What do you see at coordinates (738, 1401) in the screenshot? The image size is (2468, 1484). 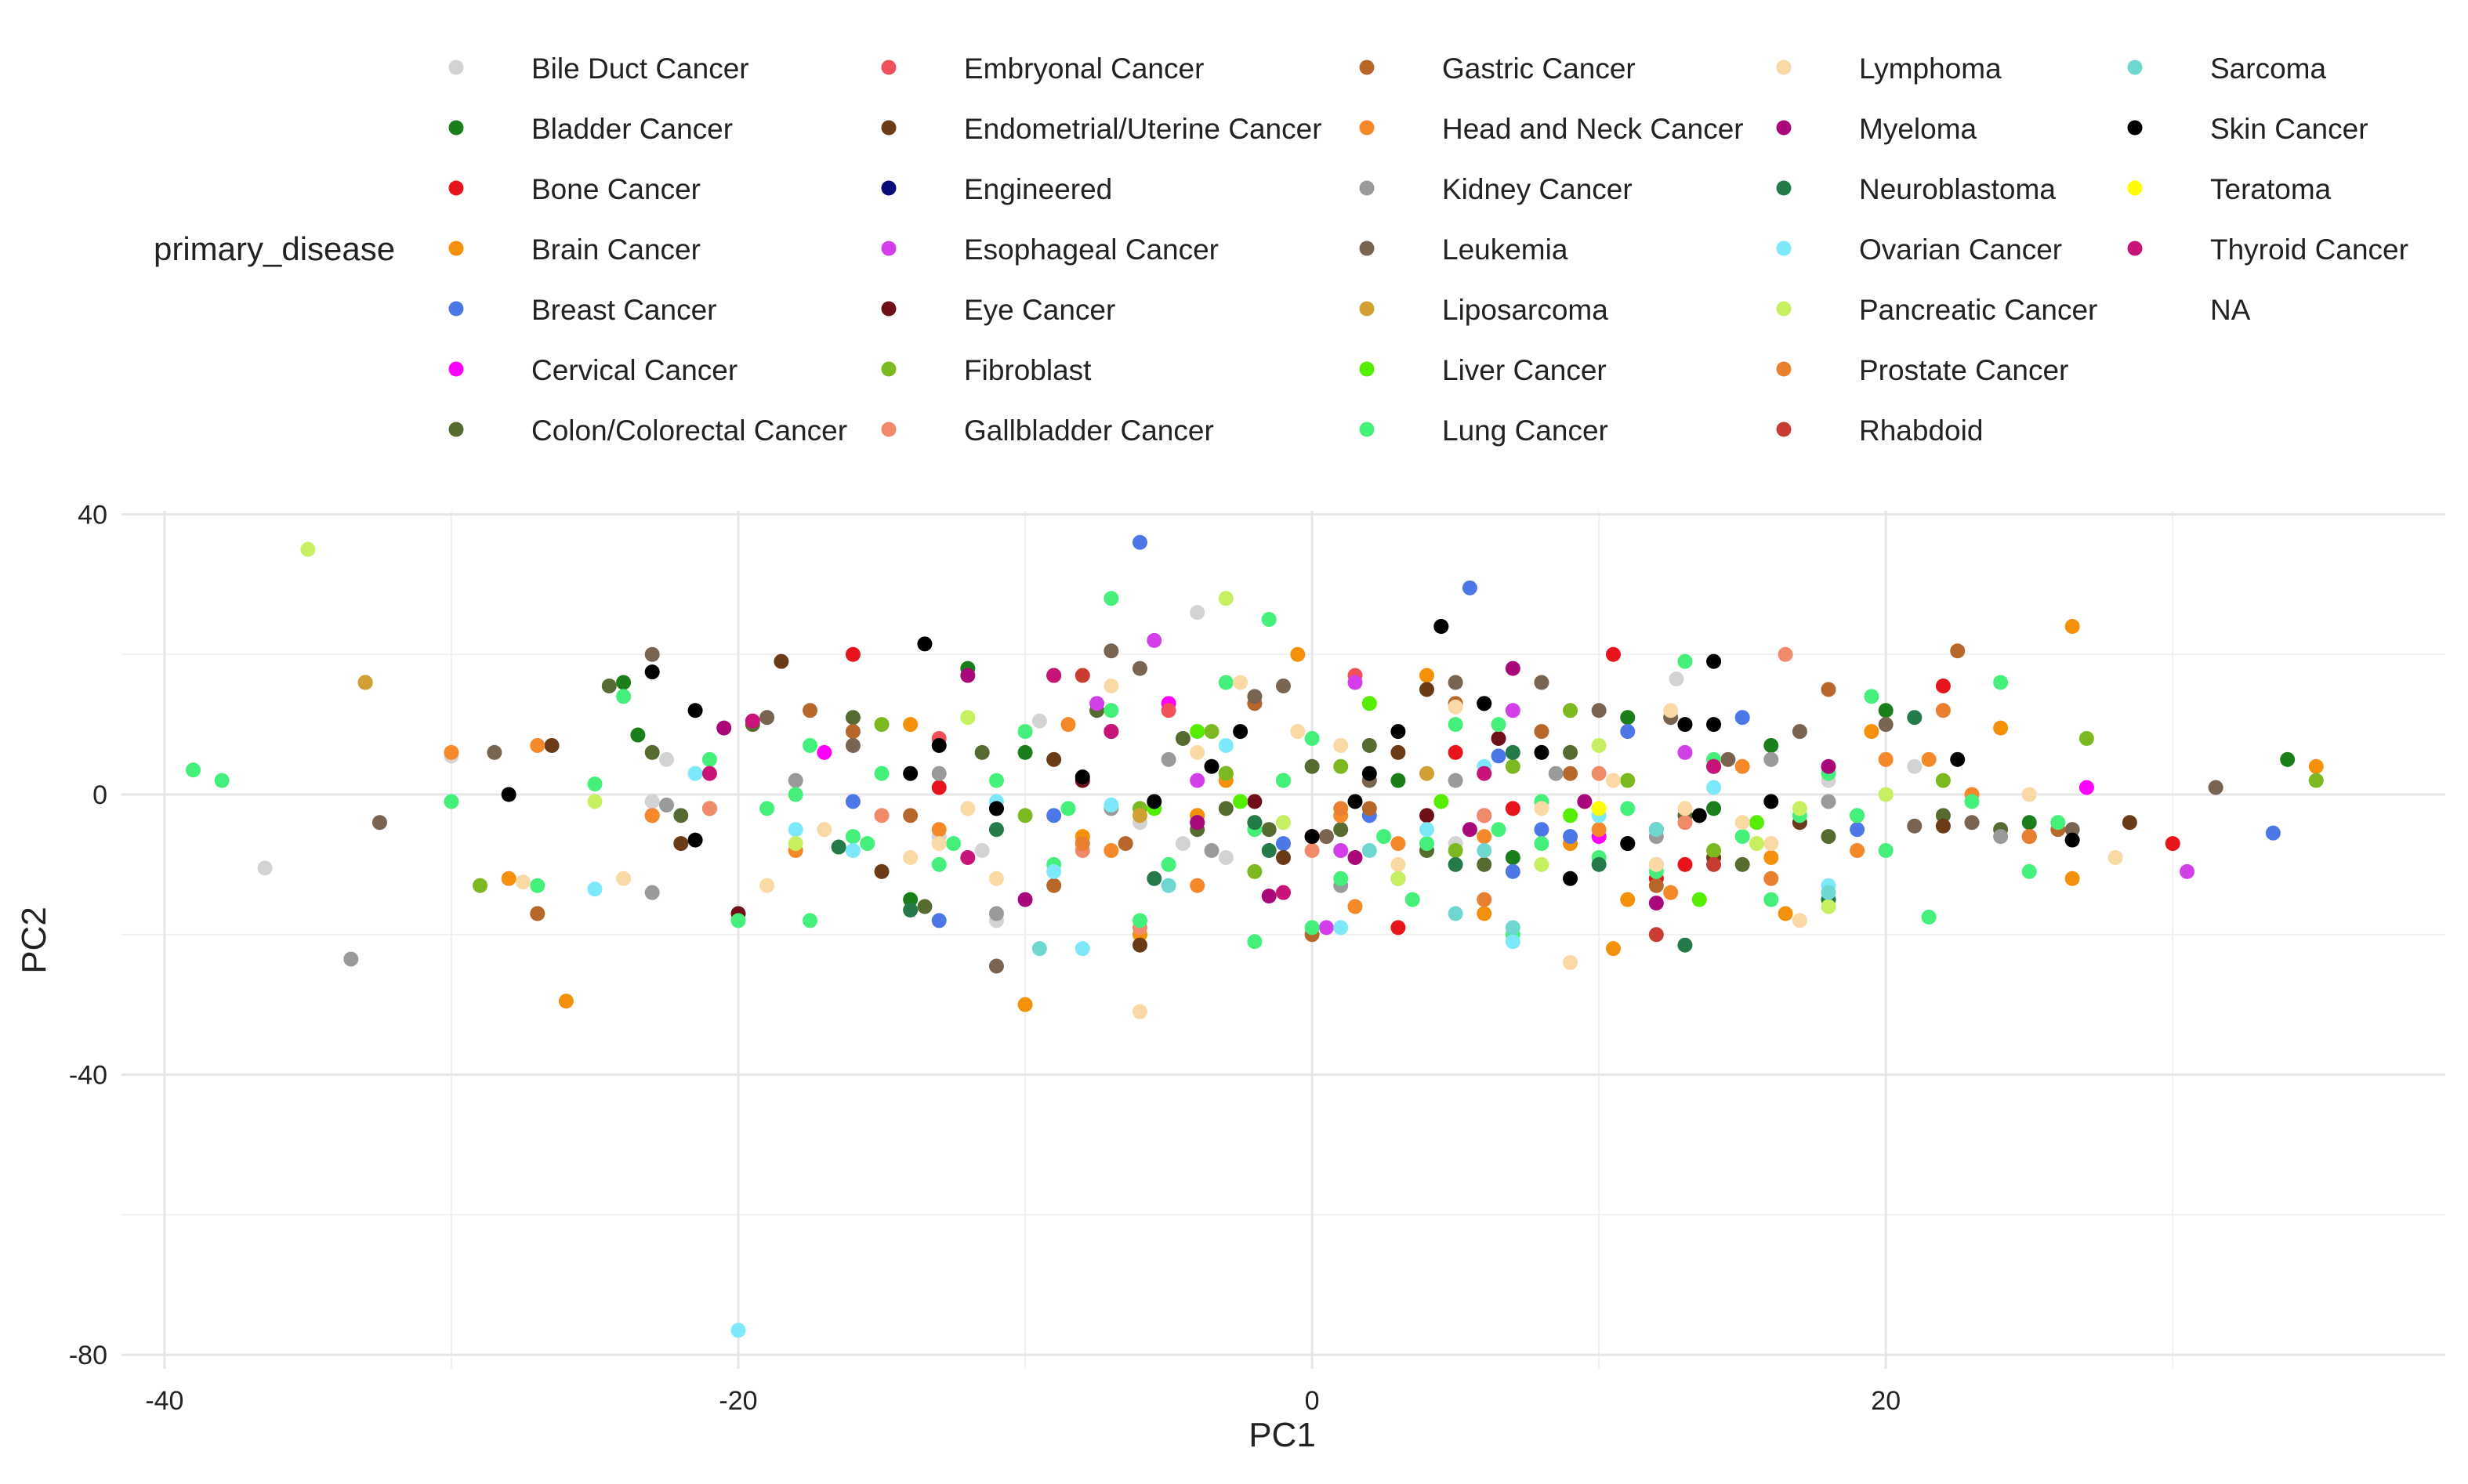 I see `x-tick-label: -20` at bounding box center [738, 1401].